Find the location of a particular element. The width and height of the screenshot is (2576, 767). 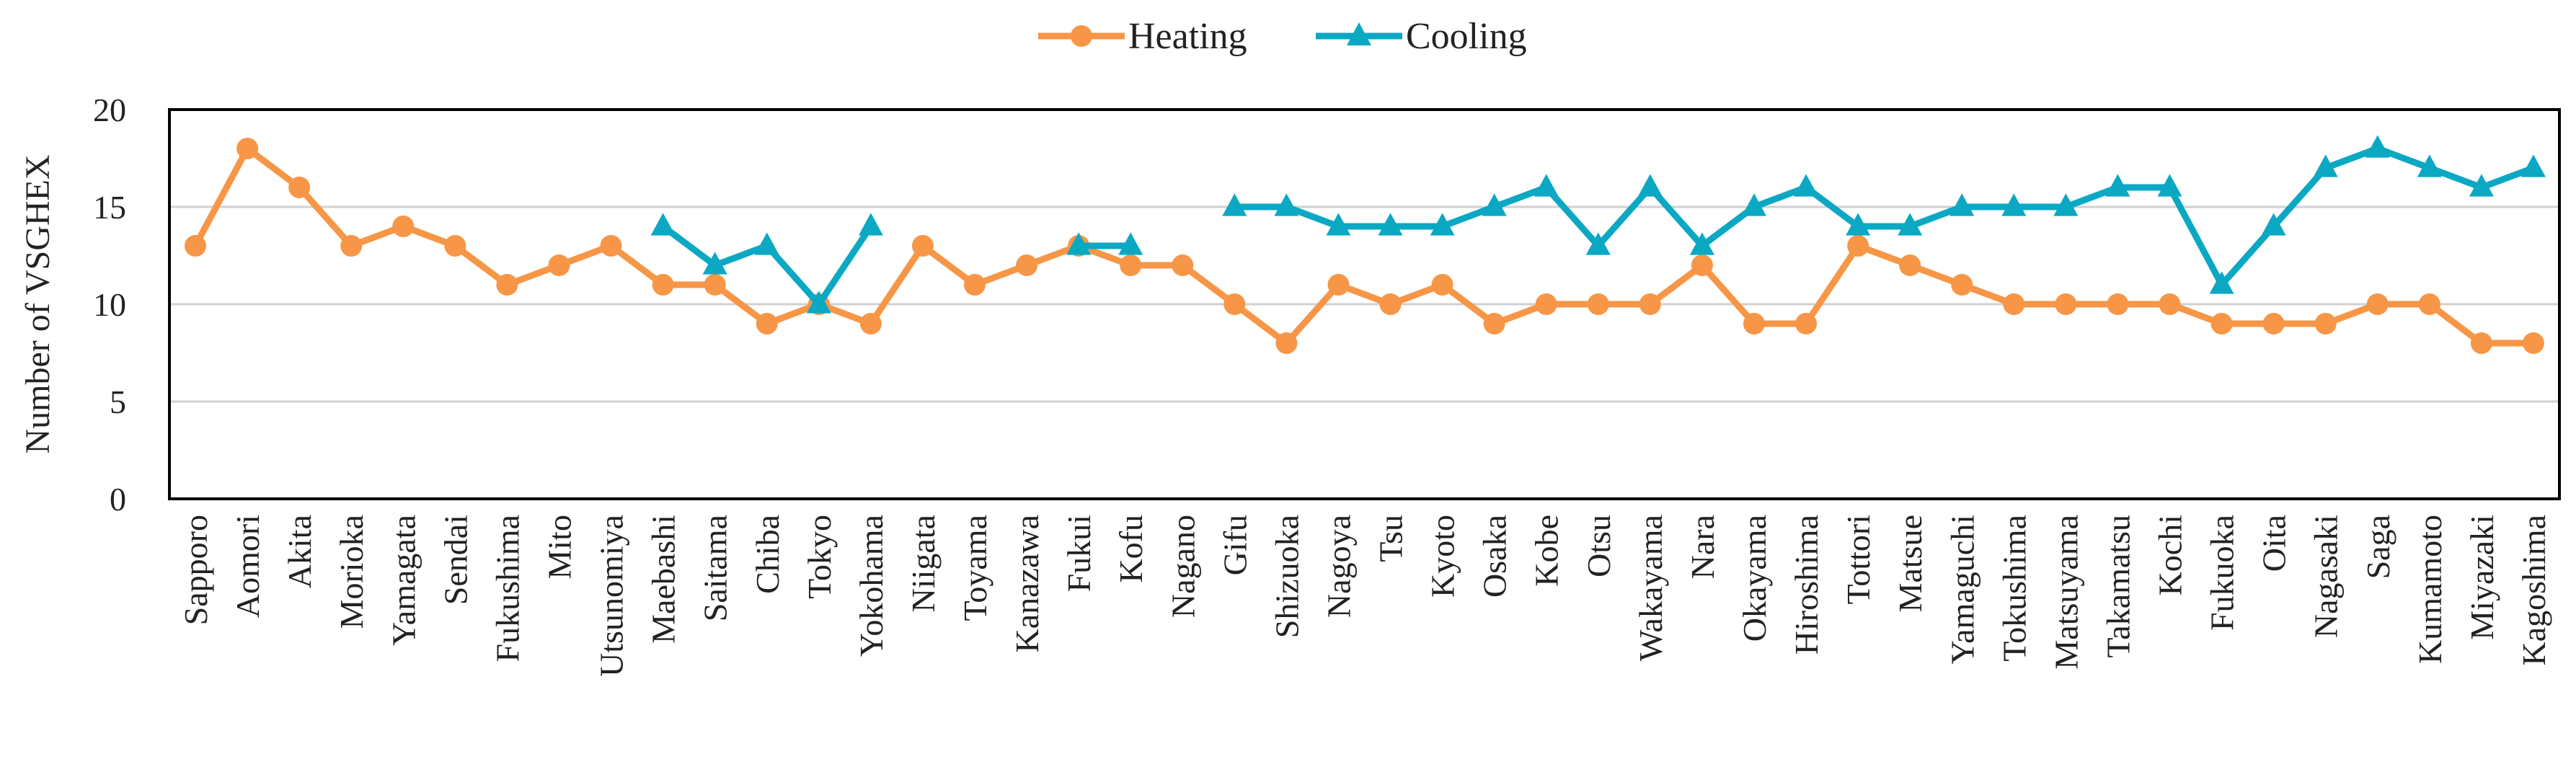

cooling-point-chiba is located at coordinates (766, 243).